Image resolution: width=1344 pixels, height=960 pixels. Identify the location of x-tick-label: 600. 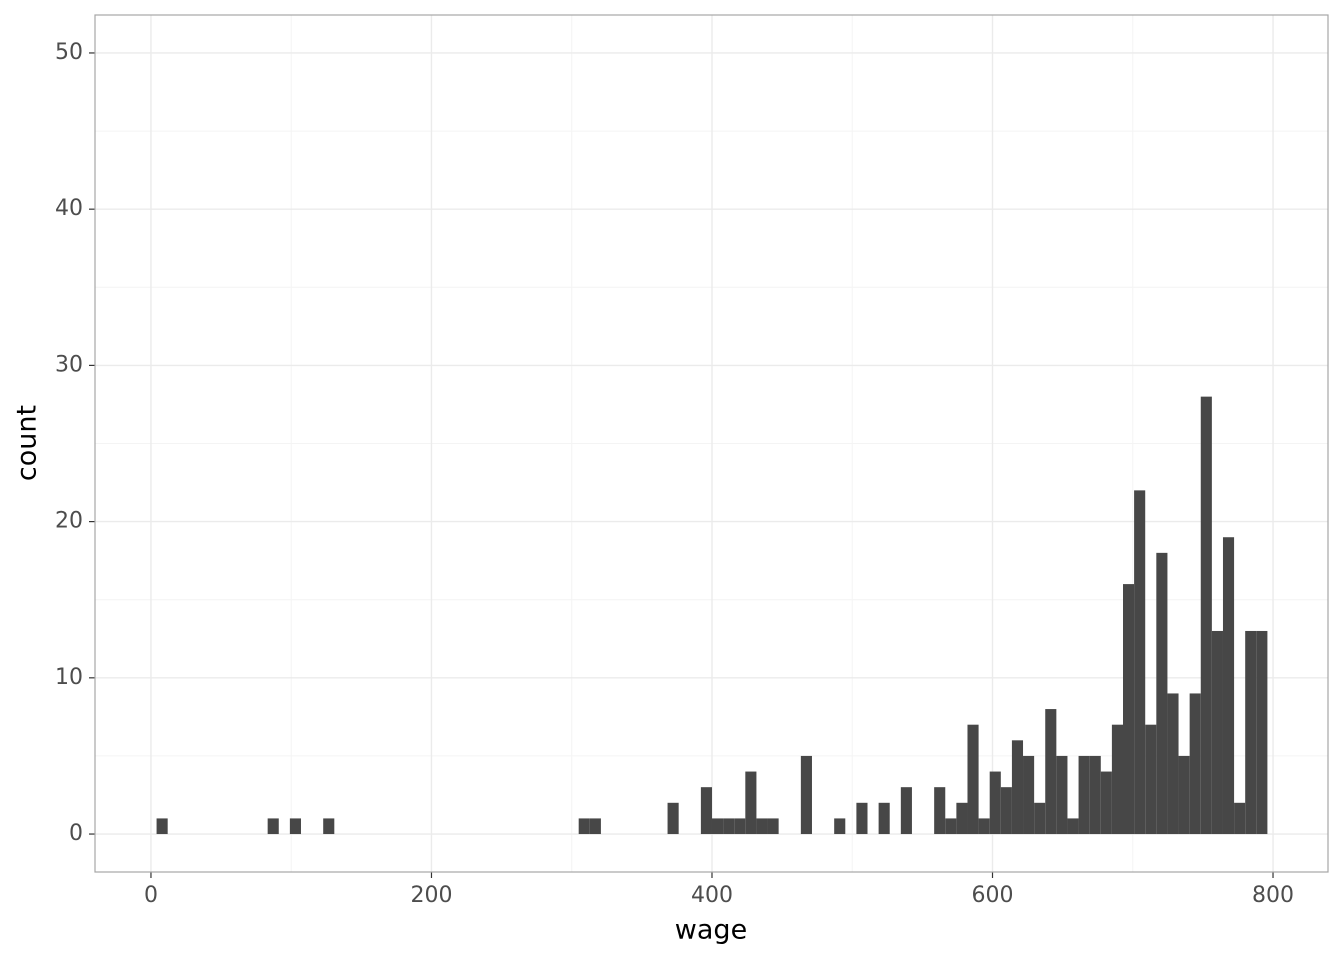
(993, 895).